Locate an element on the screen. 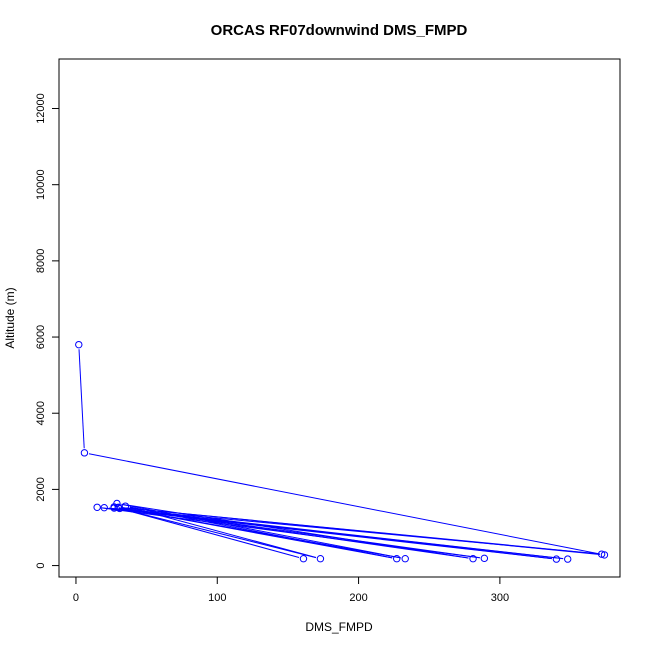 Image resolution: width=650 pixels, height=650 pixels. y-tick-label: 4000 is located at coordinates (41, 413).